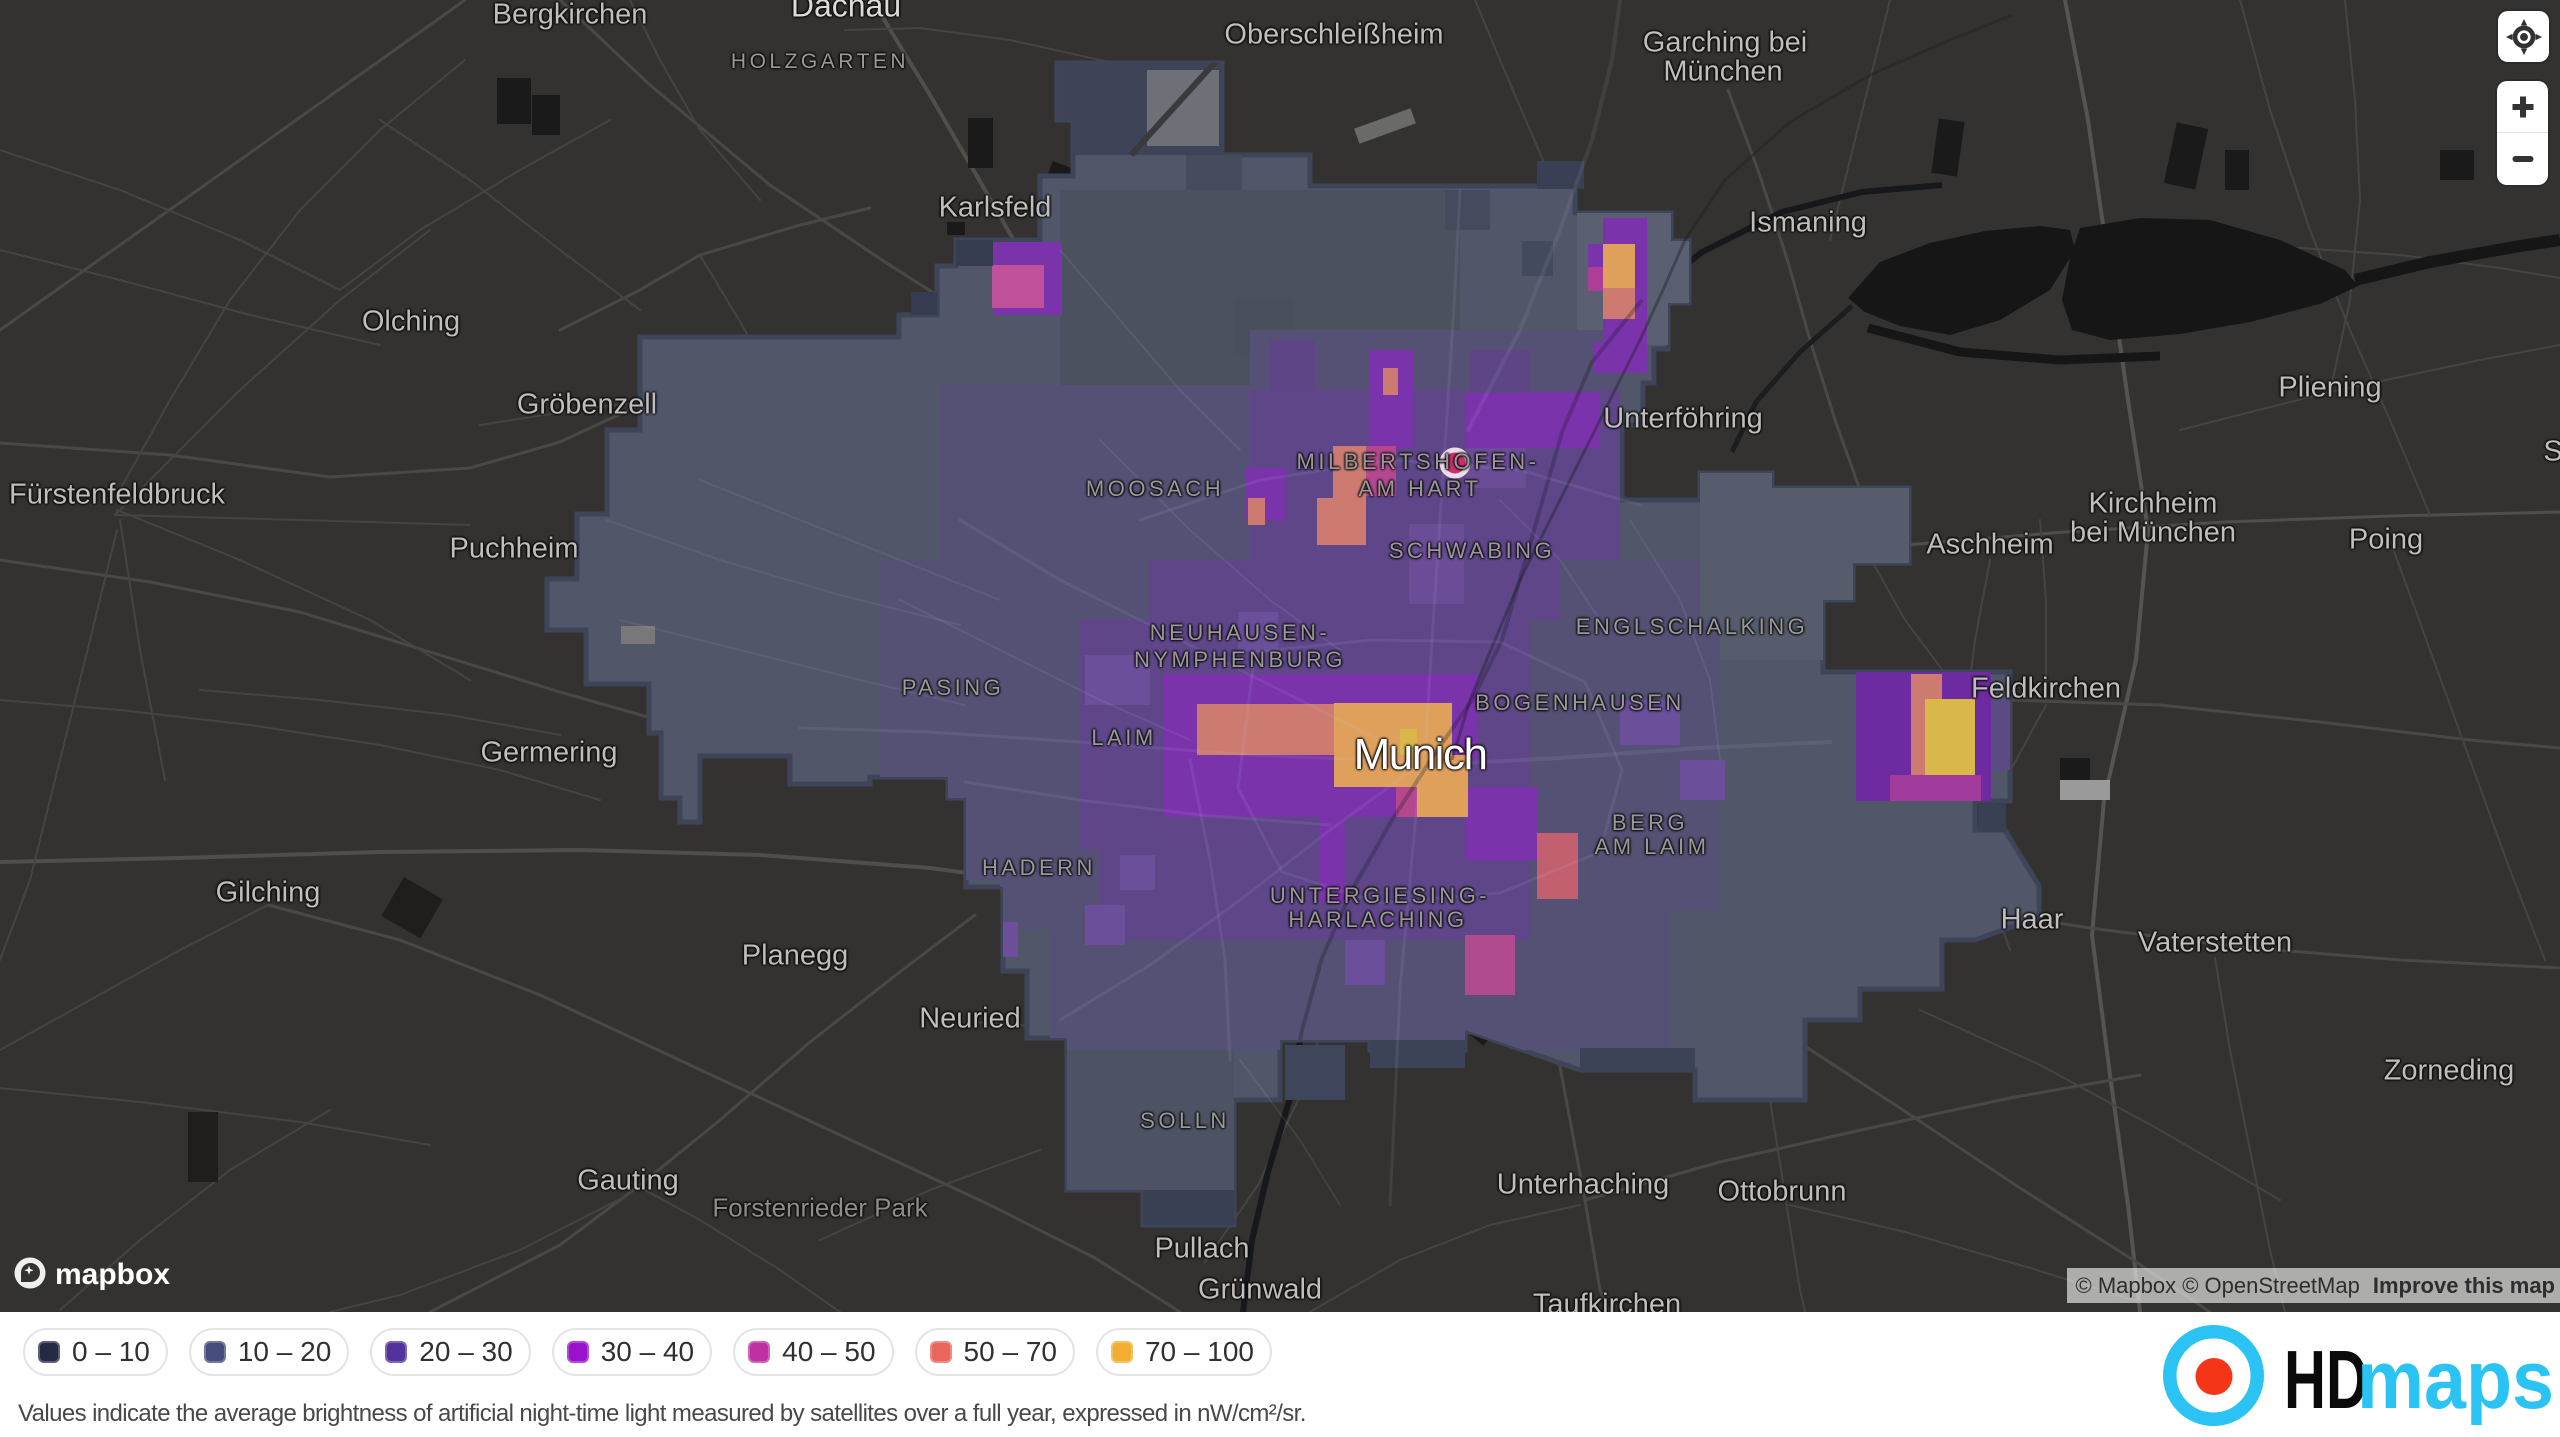 This screenshot has width=2560, height=1437. Describe the element at coordinates (2455, 1379) in the screenshot. I see `svg-text: maps` at that location.